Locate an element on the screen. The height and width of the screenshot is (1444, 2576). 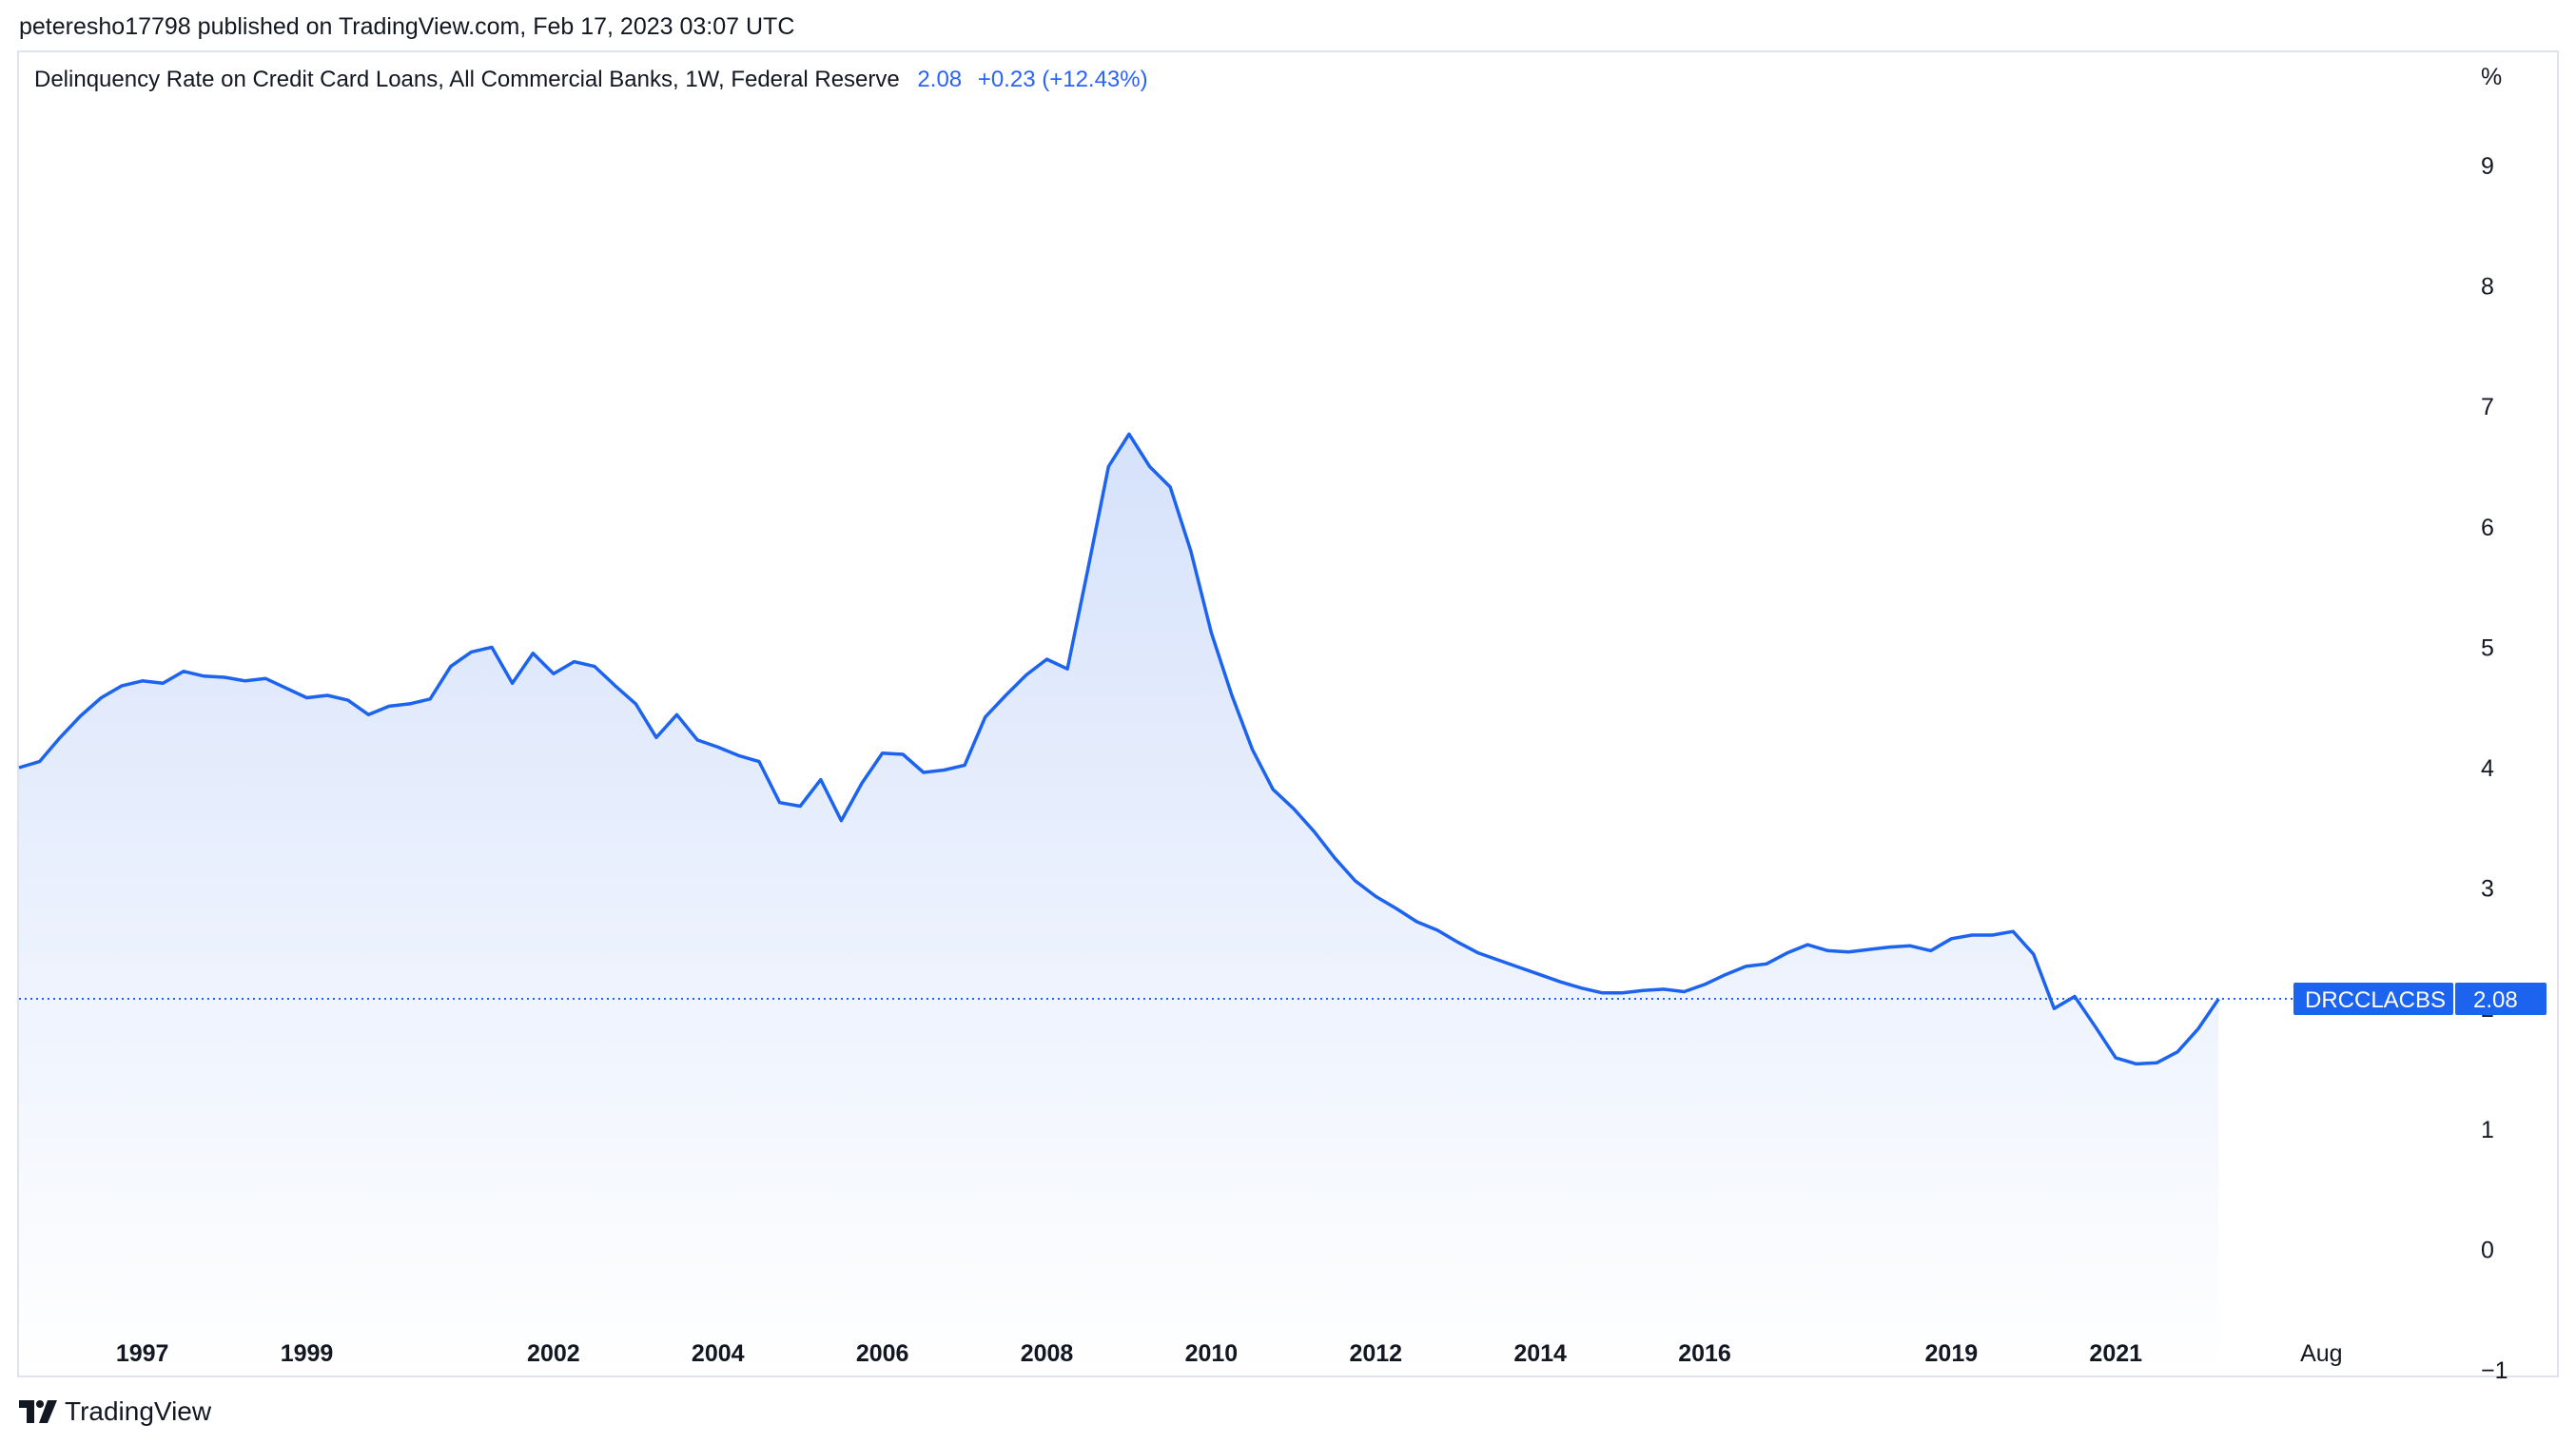
y-tick-label: 4 is located at coordinates (2487, 769).